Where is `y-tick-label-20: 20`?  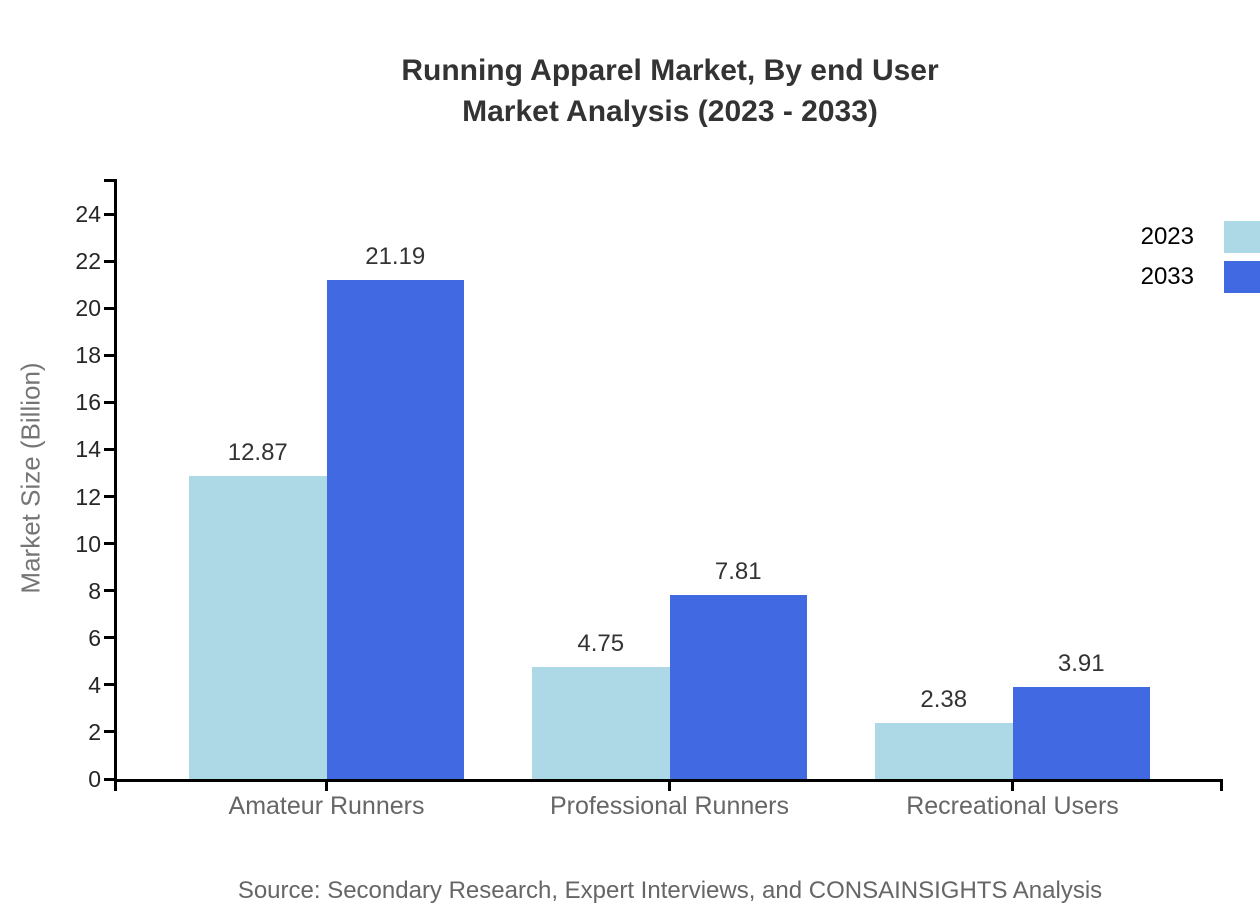 y-tick-label-20: 20 is located at coordinates (88, 308).